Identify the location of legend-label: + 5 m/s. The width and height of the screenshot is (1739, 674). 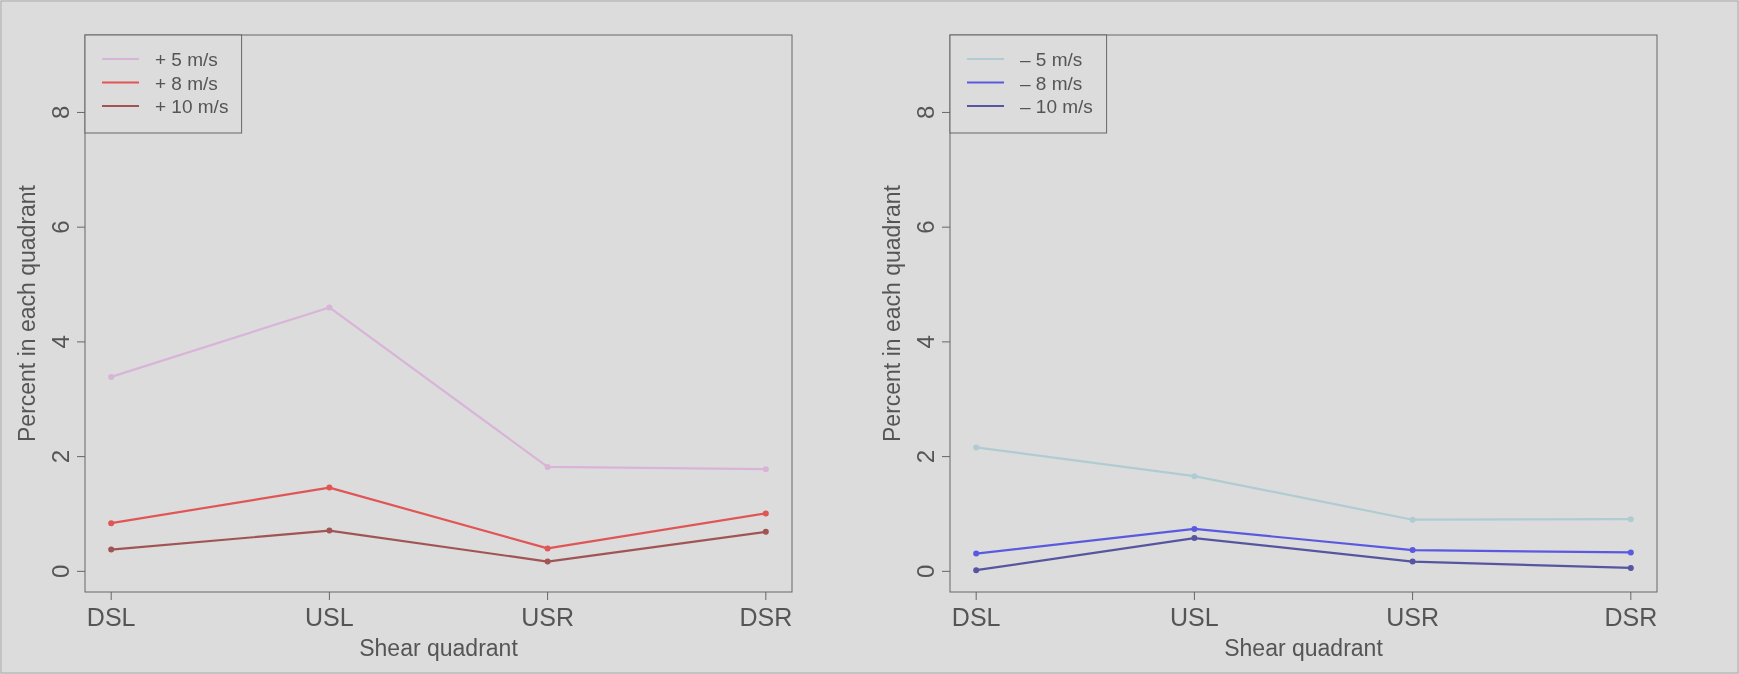
(186, 59).